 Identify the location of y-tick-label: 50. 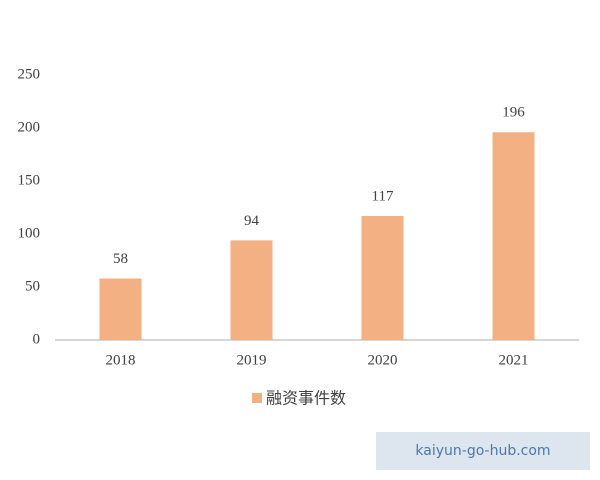
(32, 286).